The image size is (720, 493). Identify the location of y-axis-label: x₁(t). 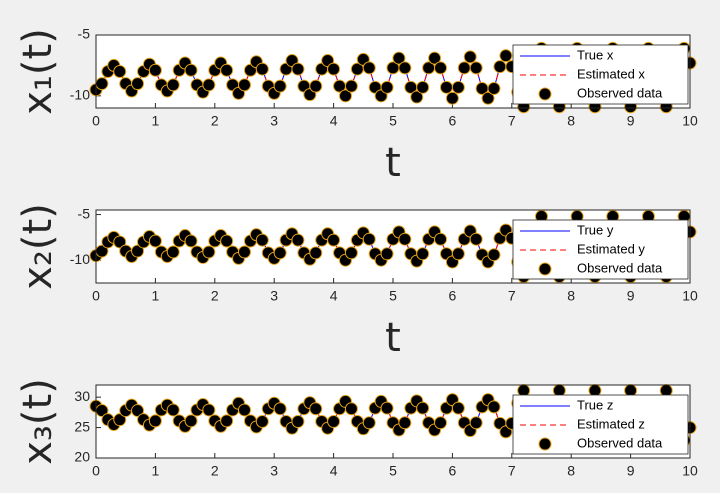
(38, 71).